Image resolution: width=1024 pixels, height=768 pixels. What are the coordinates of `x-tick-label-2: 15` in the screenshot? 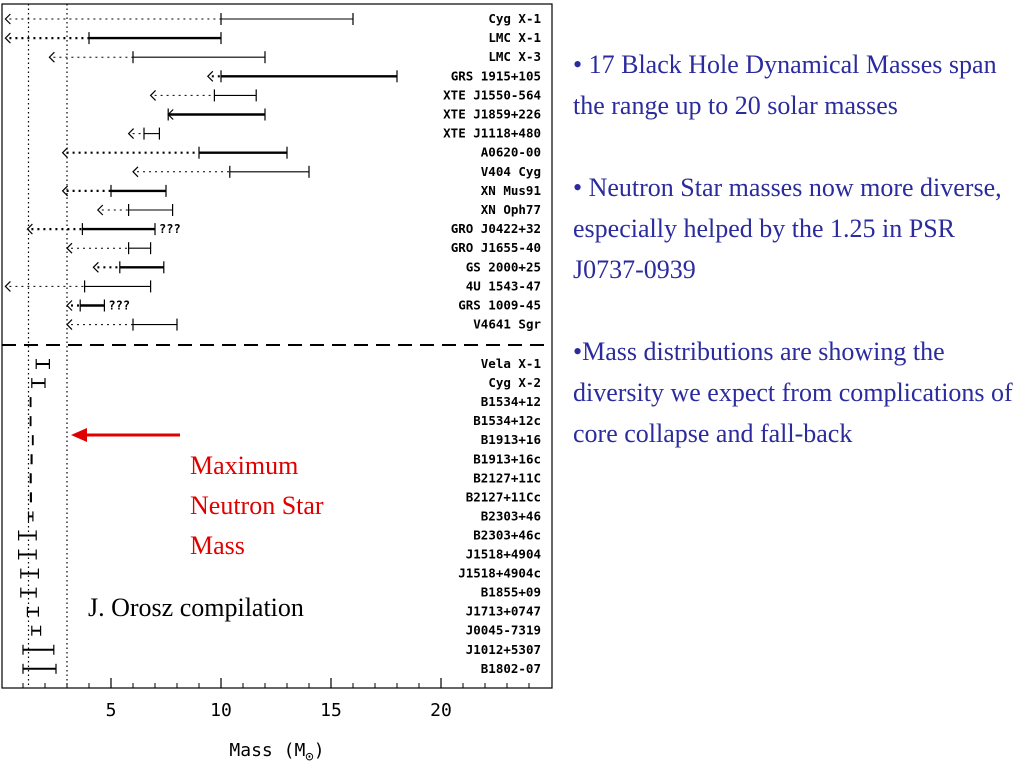 It's located at (331, 710).